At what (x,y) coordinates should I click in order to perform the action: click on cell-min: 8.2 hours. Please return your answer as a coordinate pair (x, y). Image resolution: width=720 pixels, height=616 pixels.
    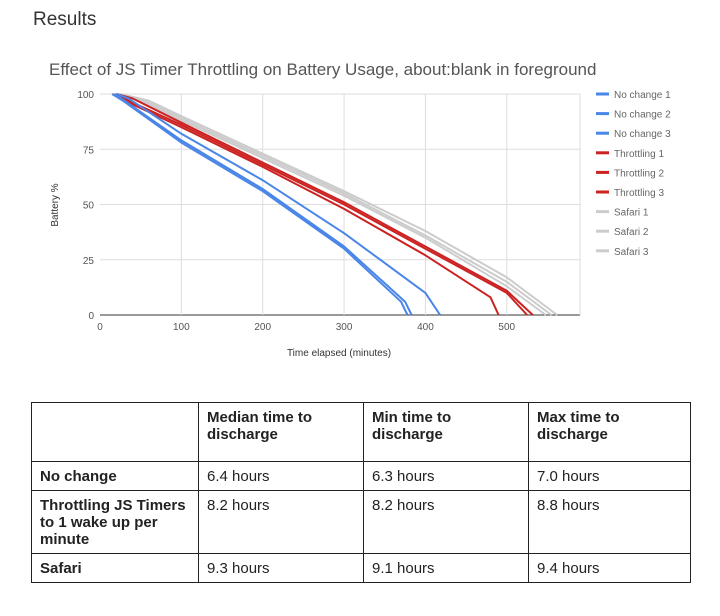
    Looking at the image, I should click on (446, 522).